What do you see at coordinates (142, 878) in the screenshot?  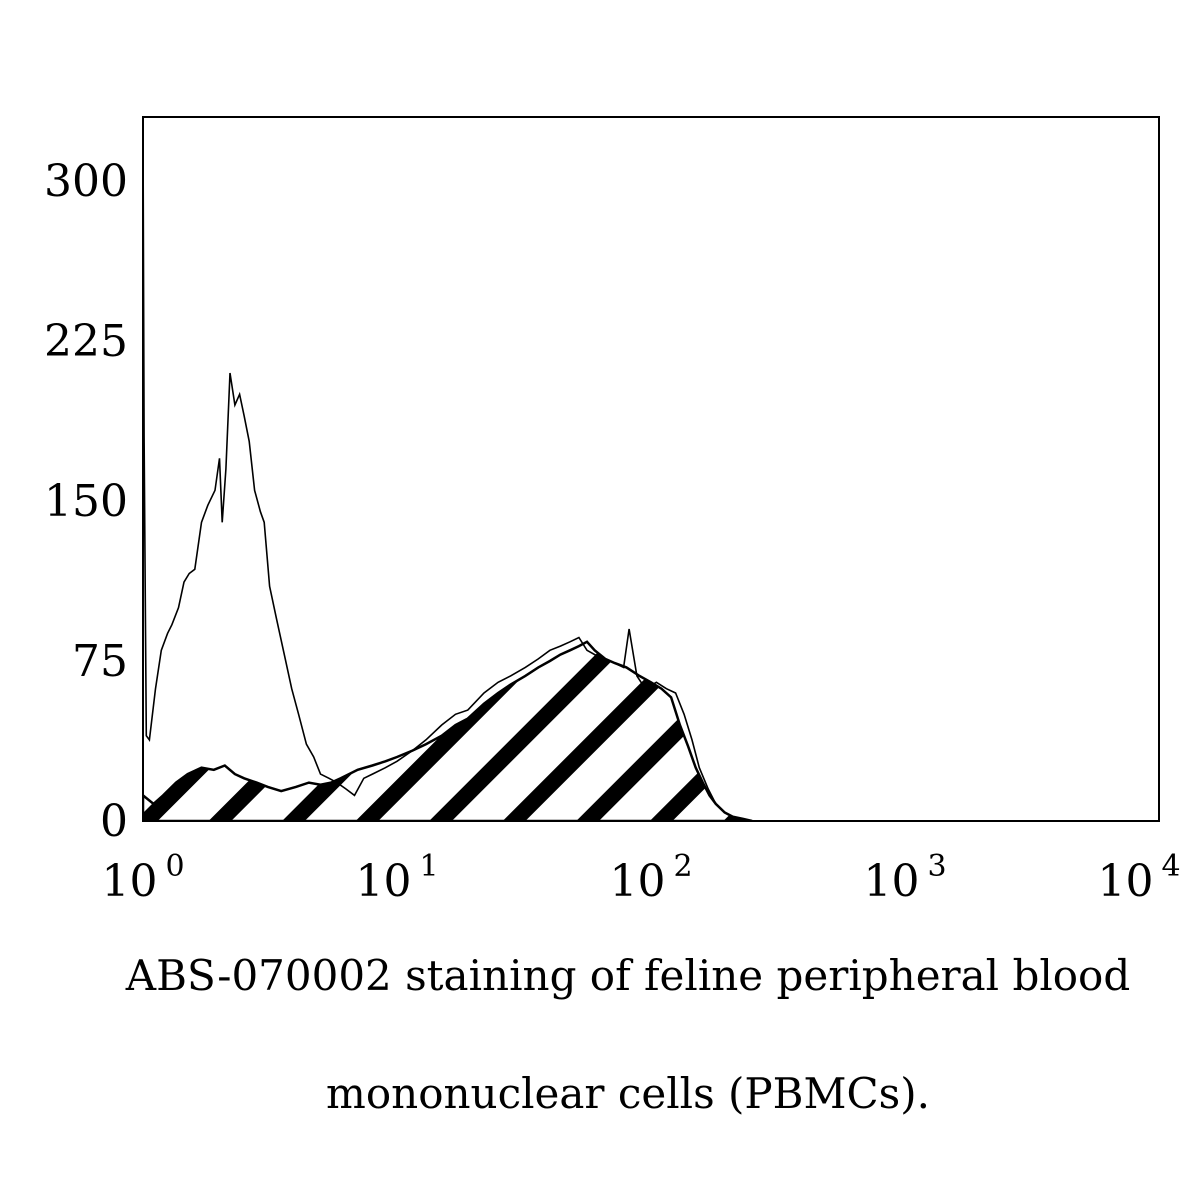 I see `x-tick-label: 10 0` at bounding box center [142, 878].